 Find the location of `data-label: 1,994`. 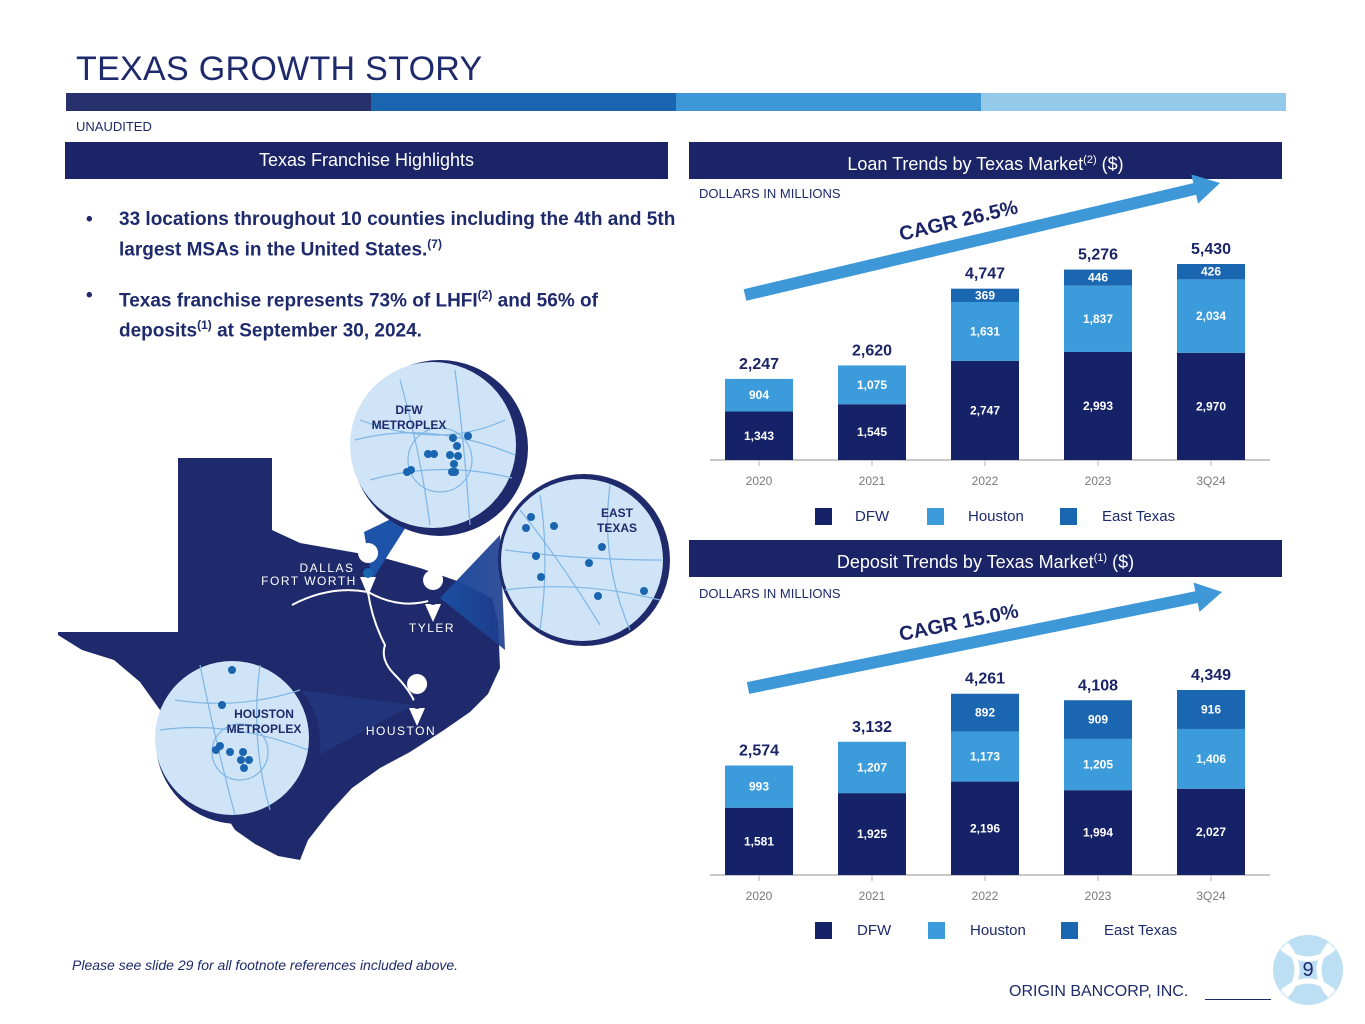

data-label: 1,994 is located at coordinates (1098, 833).